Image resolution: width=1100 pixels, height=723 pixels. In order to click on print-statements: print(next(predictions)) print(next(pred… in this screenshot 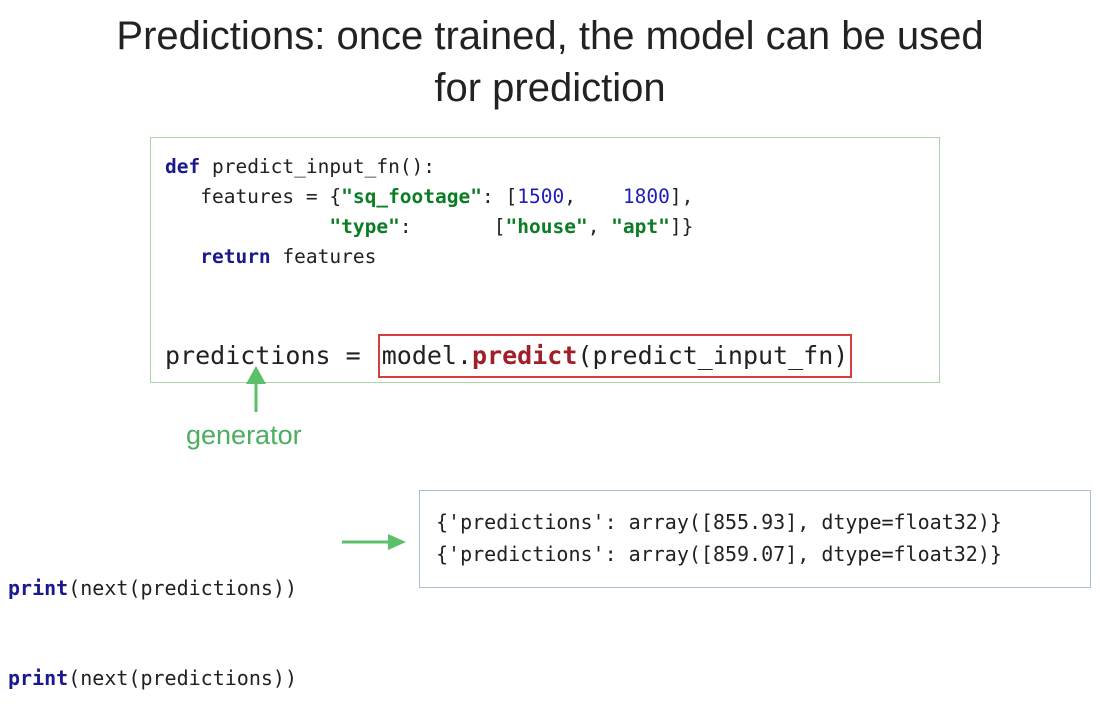, I will do `click(152, 618)`.